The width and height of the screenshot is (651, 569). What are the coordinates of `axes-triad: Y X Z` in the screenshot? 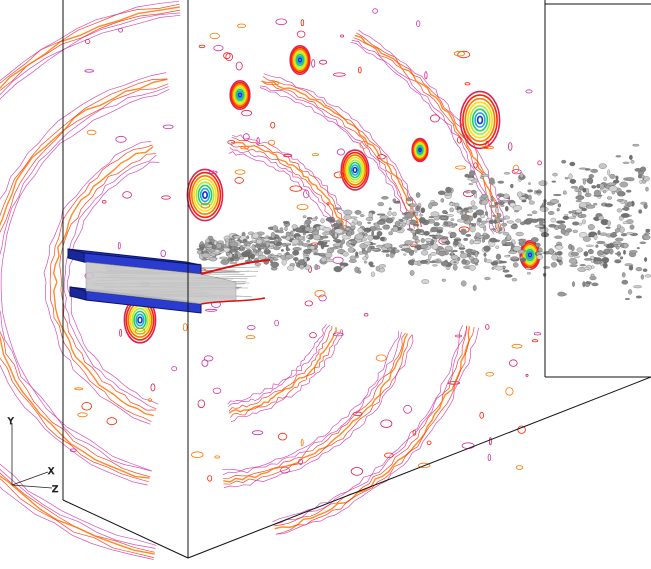 It's located at (33, 456).